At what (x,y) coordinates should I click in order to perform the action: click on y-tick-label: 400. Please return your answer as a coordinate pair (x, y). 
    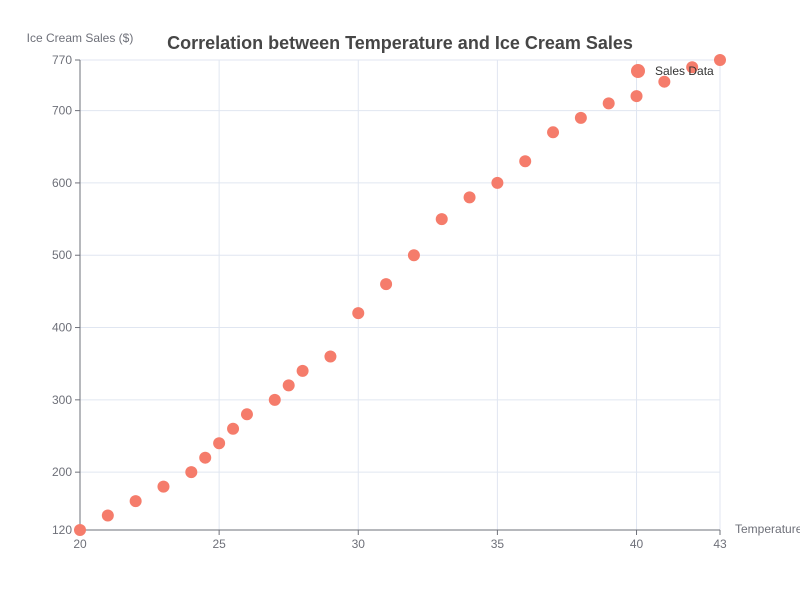
    Looking at the image, I should click on (62, 328).